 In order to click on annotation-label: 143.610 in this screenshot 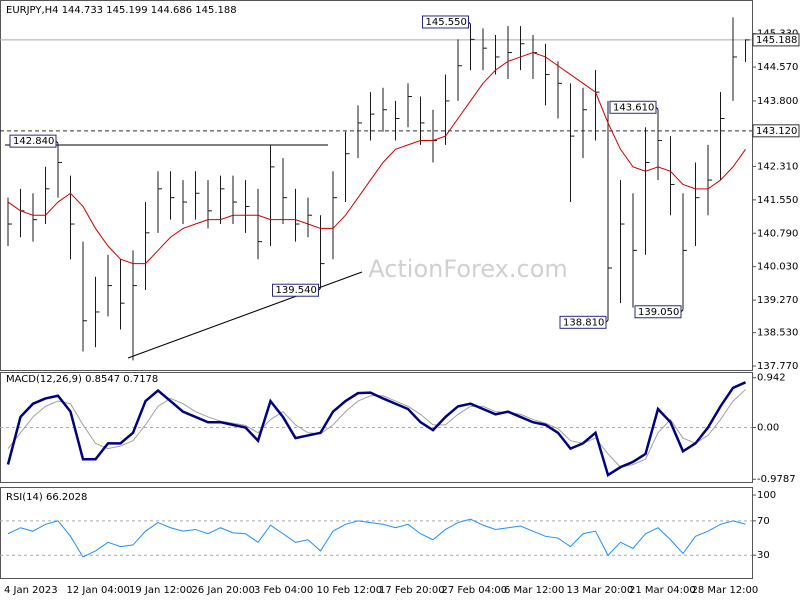, I will do `click(633, 107)`.